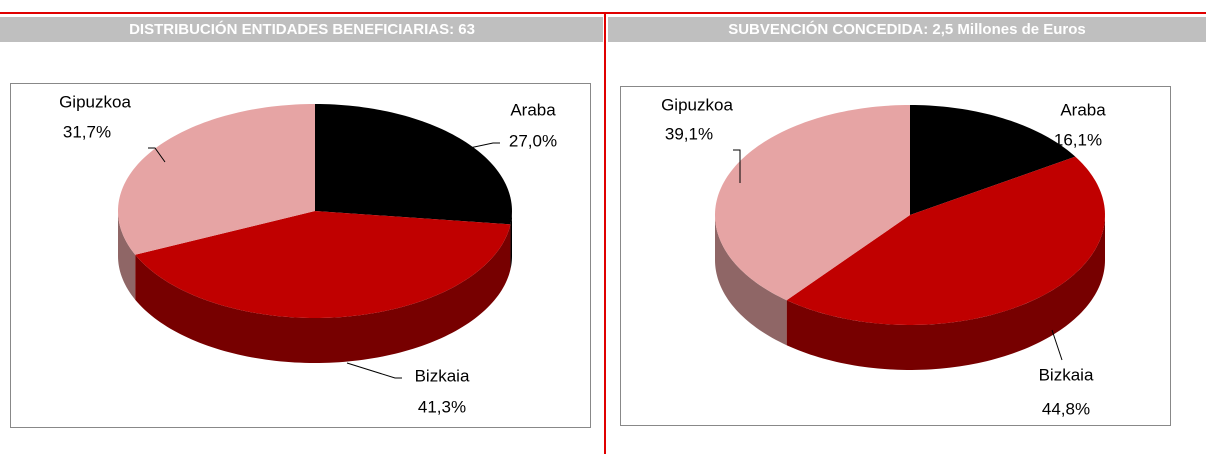 The height and width of the screenshot is (454, 1206). Describe the element at coordinates (1066, 408) in the screenshot. I see `slice-value: 44,8%` at that location.